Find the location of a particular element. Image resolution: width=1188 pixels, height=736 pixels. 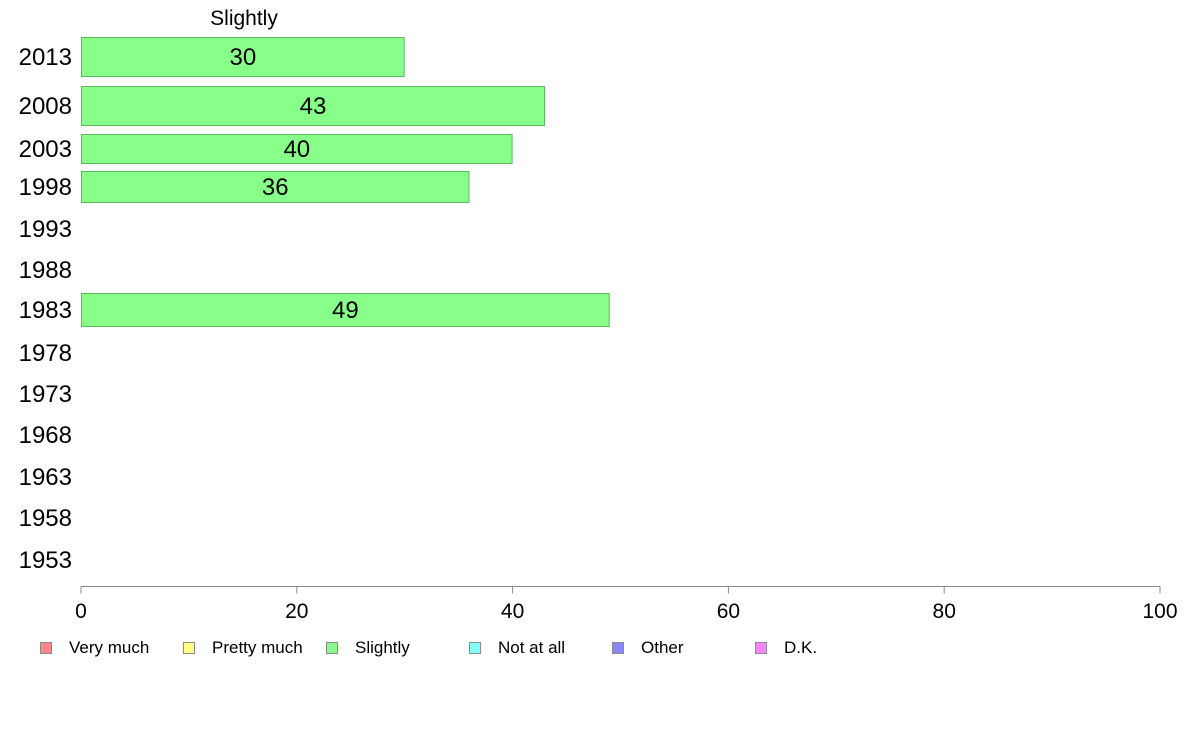

category-label: 1993 is located at coordinates (45, 229).